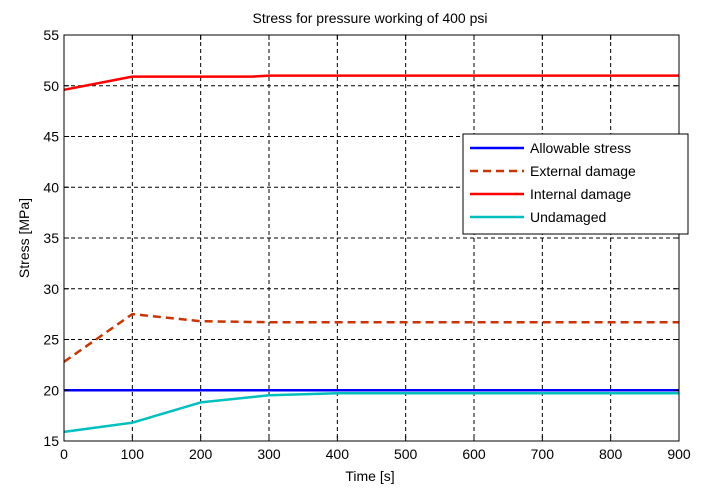 This screenshot has width=705, height=492. What do you see at coordinates (370, 18) in the screenshot?
I see `chart-title: Stress for pressure working of 400 psi` at bounding box center [370, 18].